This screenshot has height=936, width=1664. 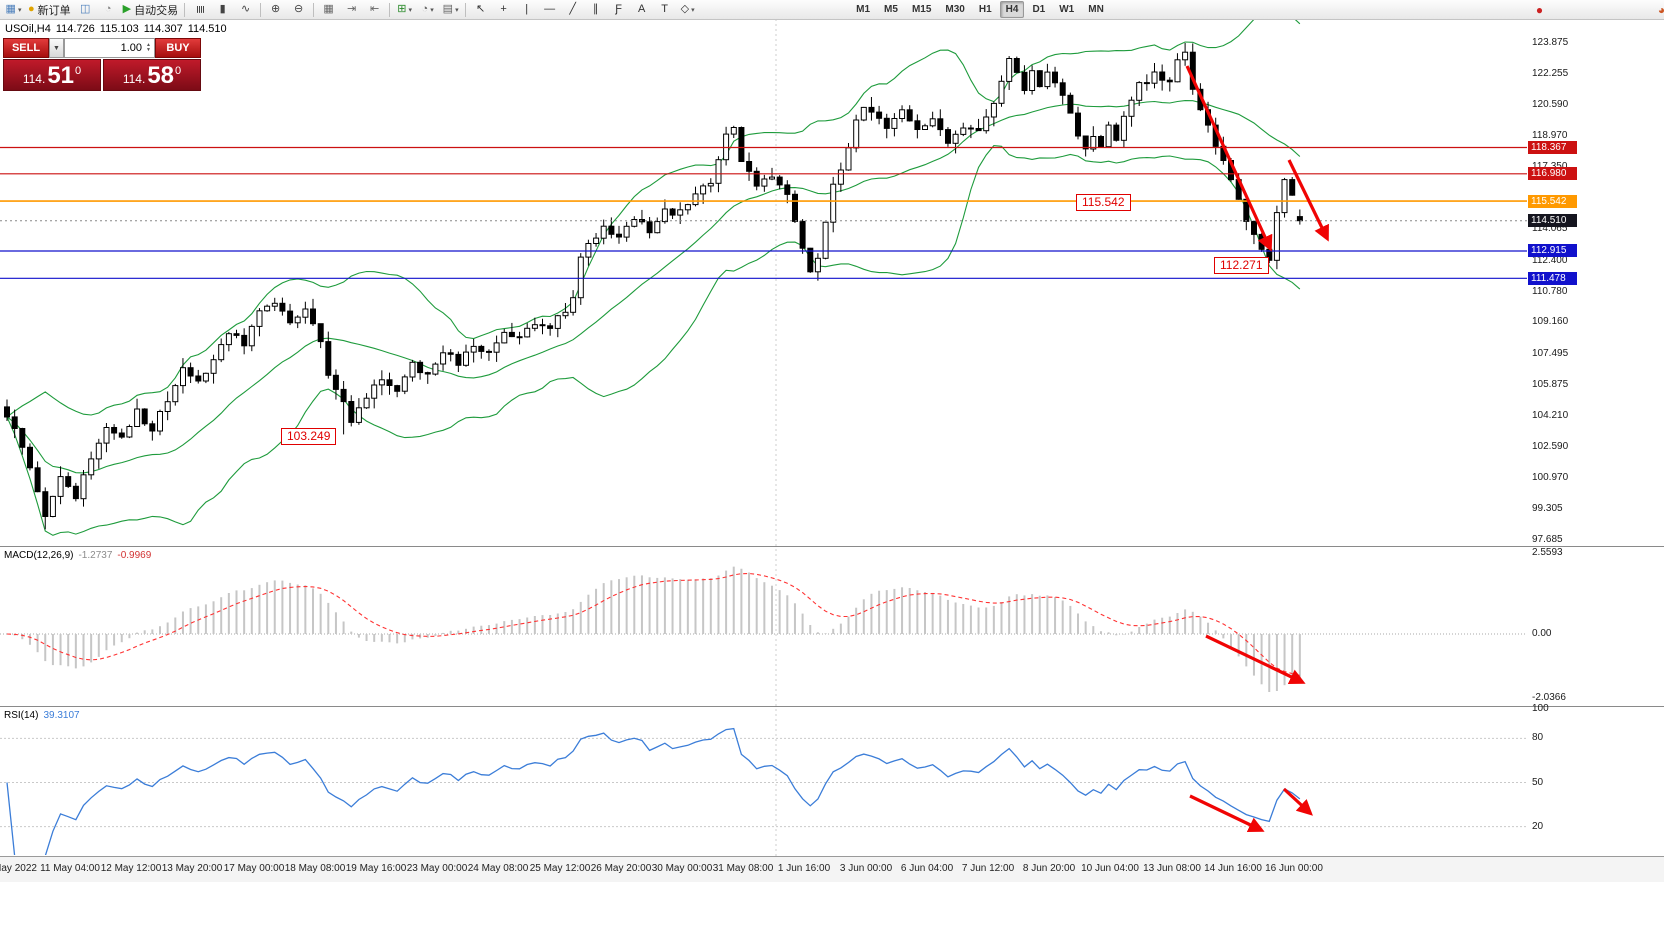 I want to click on time-axis-label: 26 May 20:00, so click(x=621, y=868).